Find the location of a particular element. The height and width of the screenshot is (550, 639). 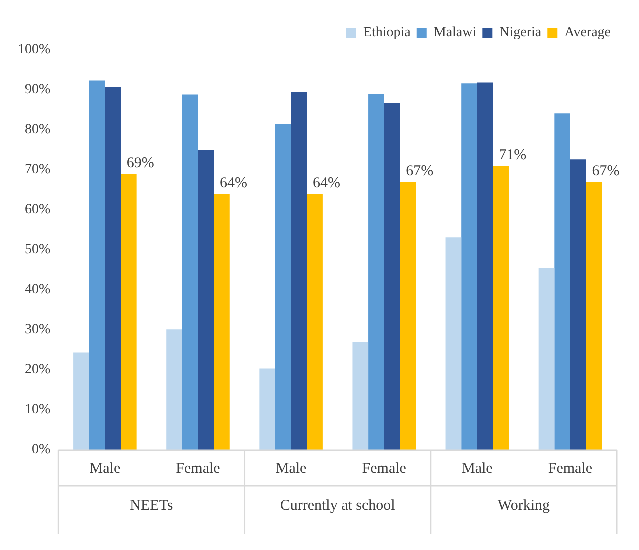

legend-label: Malawi is located at coordinates (455, 33).